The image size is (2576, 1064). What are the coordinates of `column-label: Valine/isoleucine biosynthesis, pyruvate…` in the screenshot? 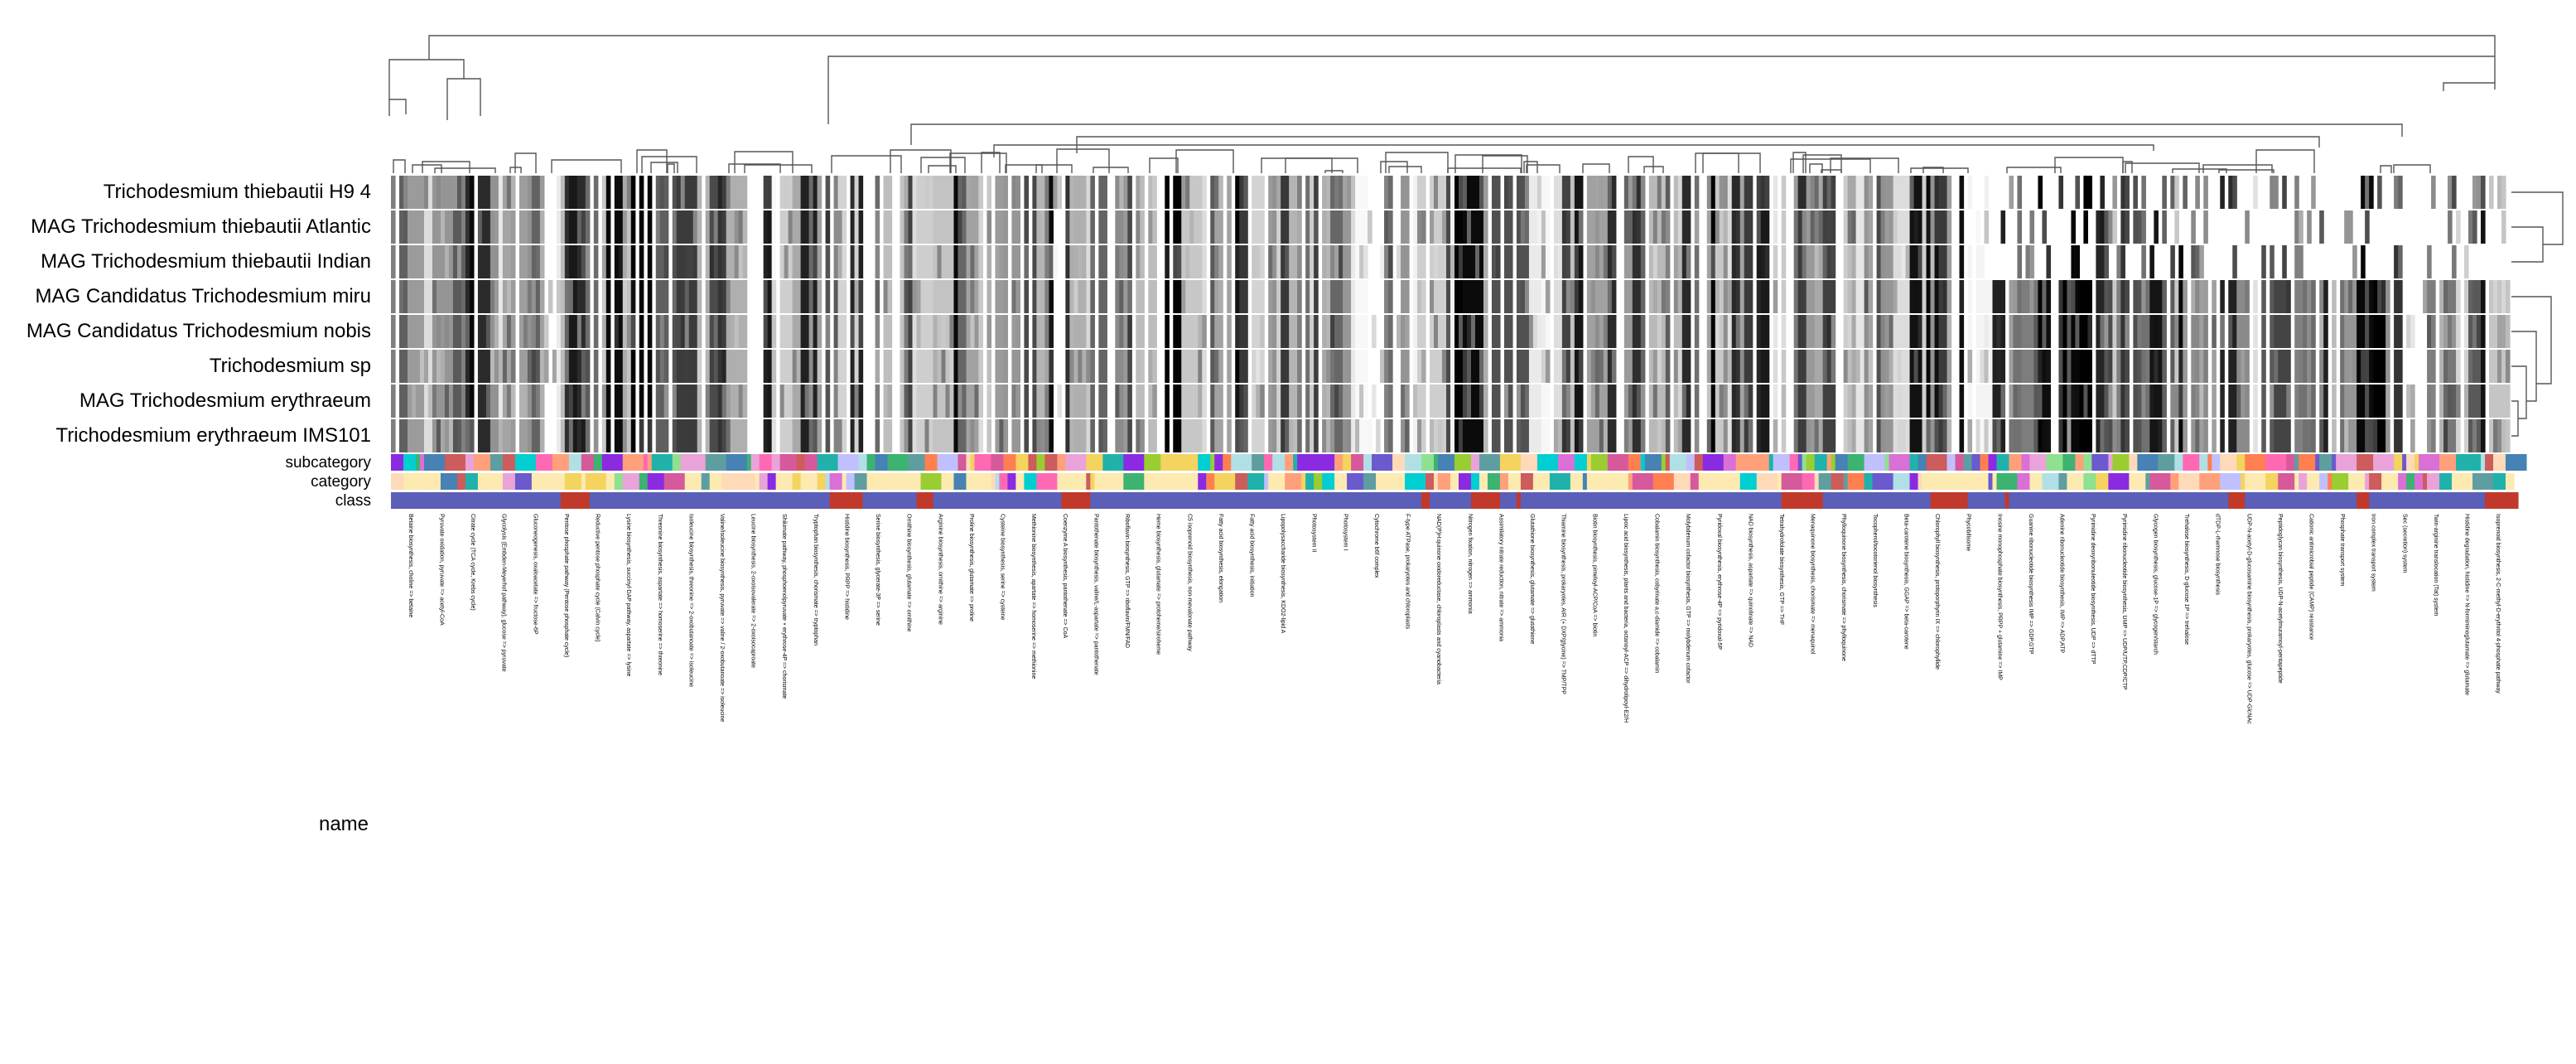 It's located at (722, 618).